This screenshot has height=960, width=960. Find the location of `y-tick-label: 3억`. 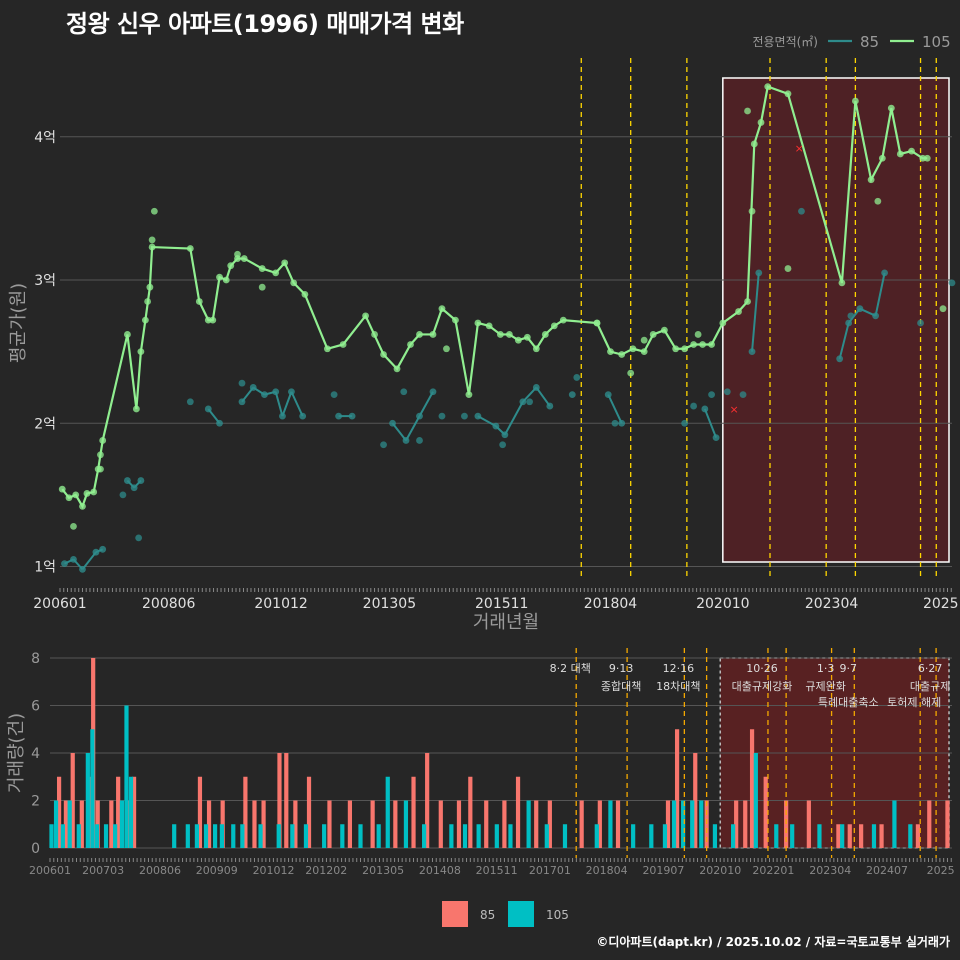

y-tick-label: 3억 is located at coordinates (45, 281).